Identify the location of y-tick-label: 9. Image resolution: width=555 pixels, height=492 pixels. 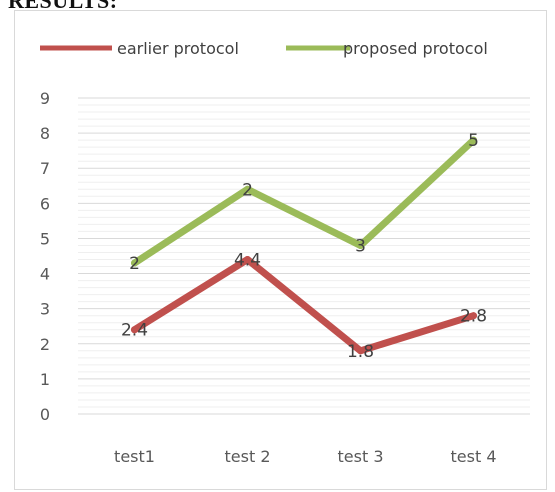
(45, 98).